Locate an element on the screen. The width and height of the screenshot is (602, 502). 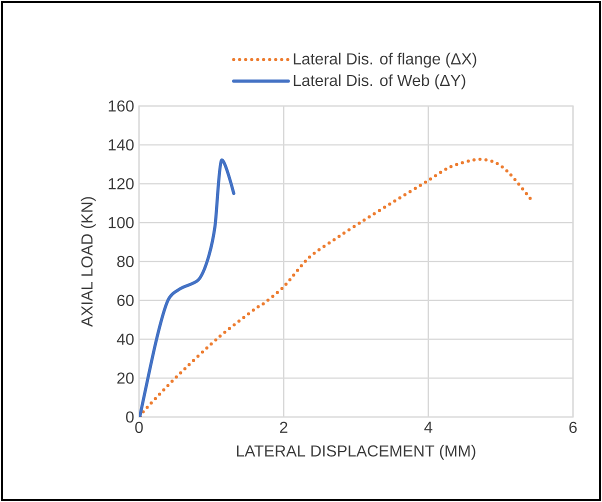
y-tick-label: 140 is located at coordinates (121, 145).